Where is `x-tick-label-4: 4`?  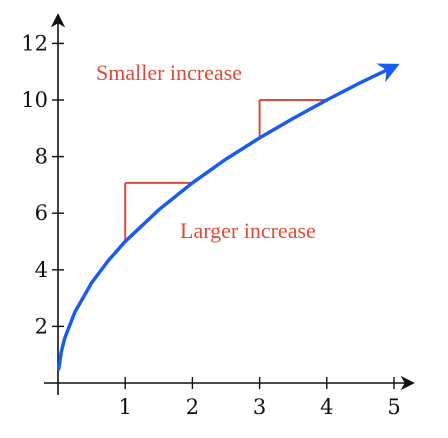
x-tick-label-4: 4 is located at coordinates (326, 407).